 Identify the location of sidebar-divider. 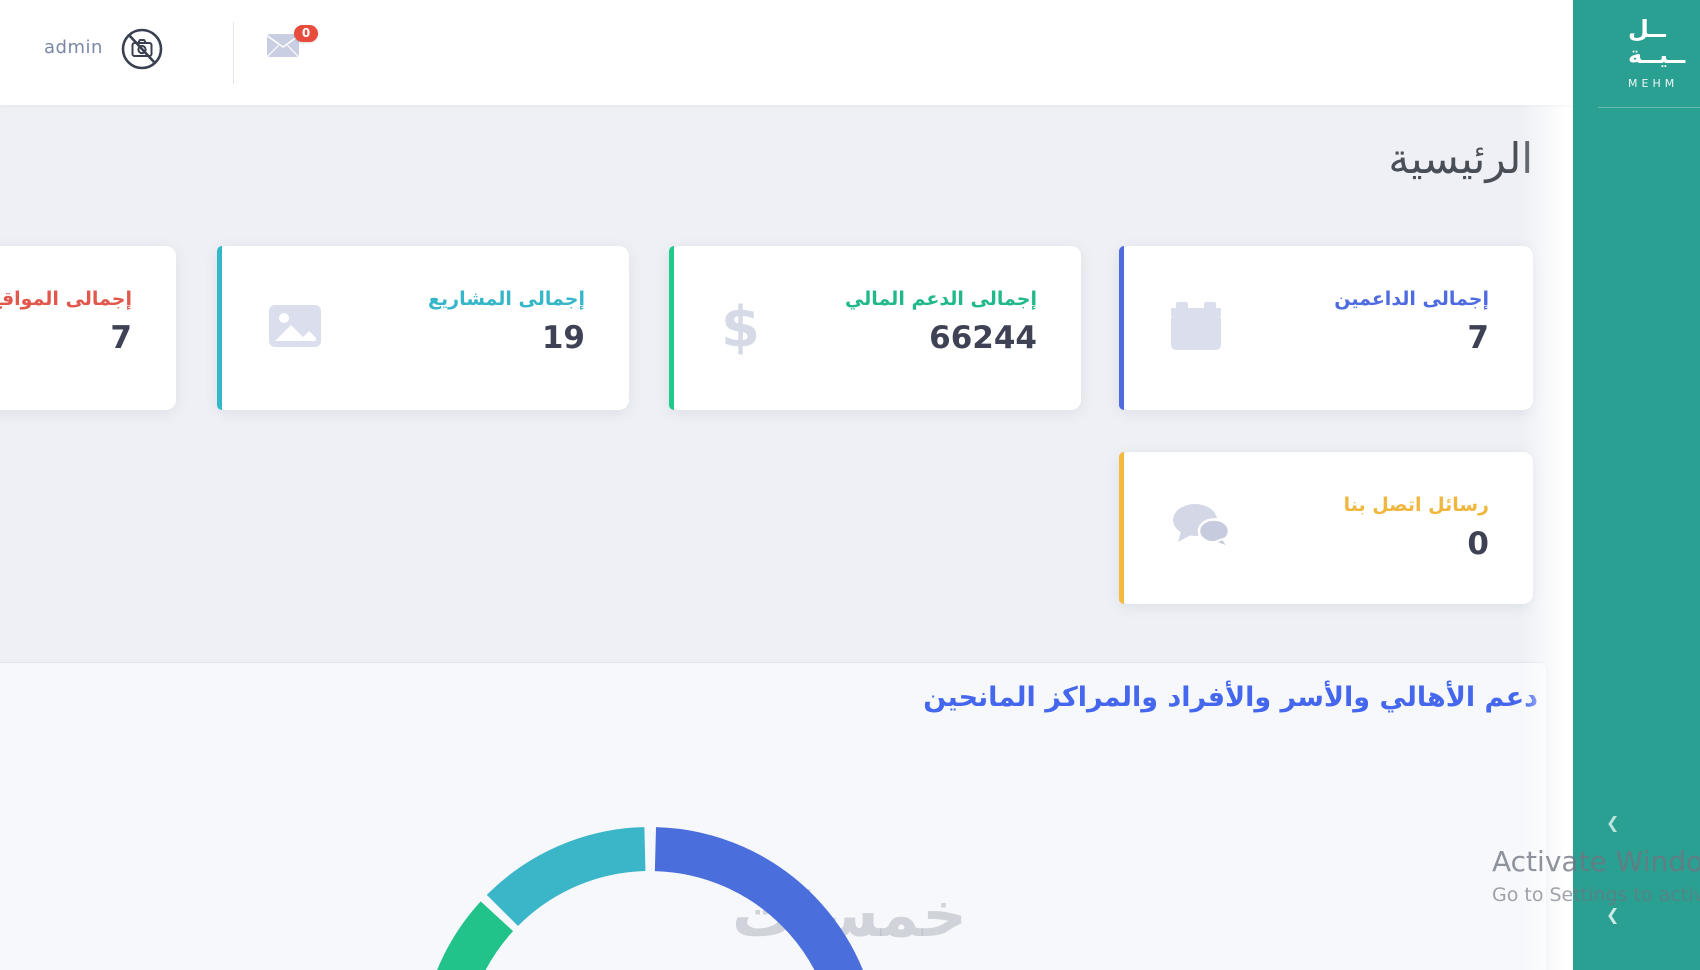
(1649, 107).